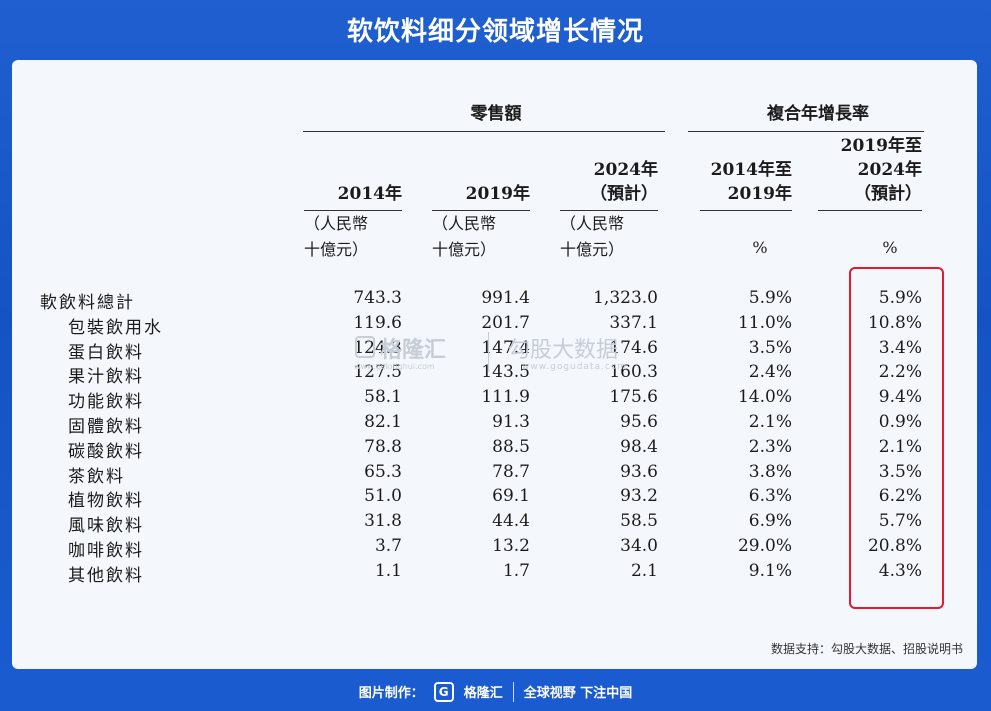 The width and height of the screenshot is (991, 711). I want to click on table-cell: 2.2%, so click(900, 372).